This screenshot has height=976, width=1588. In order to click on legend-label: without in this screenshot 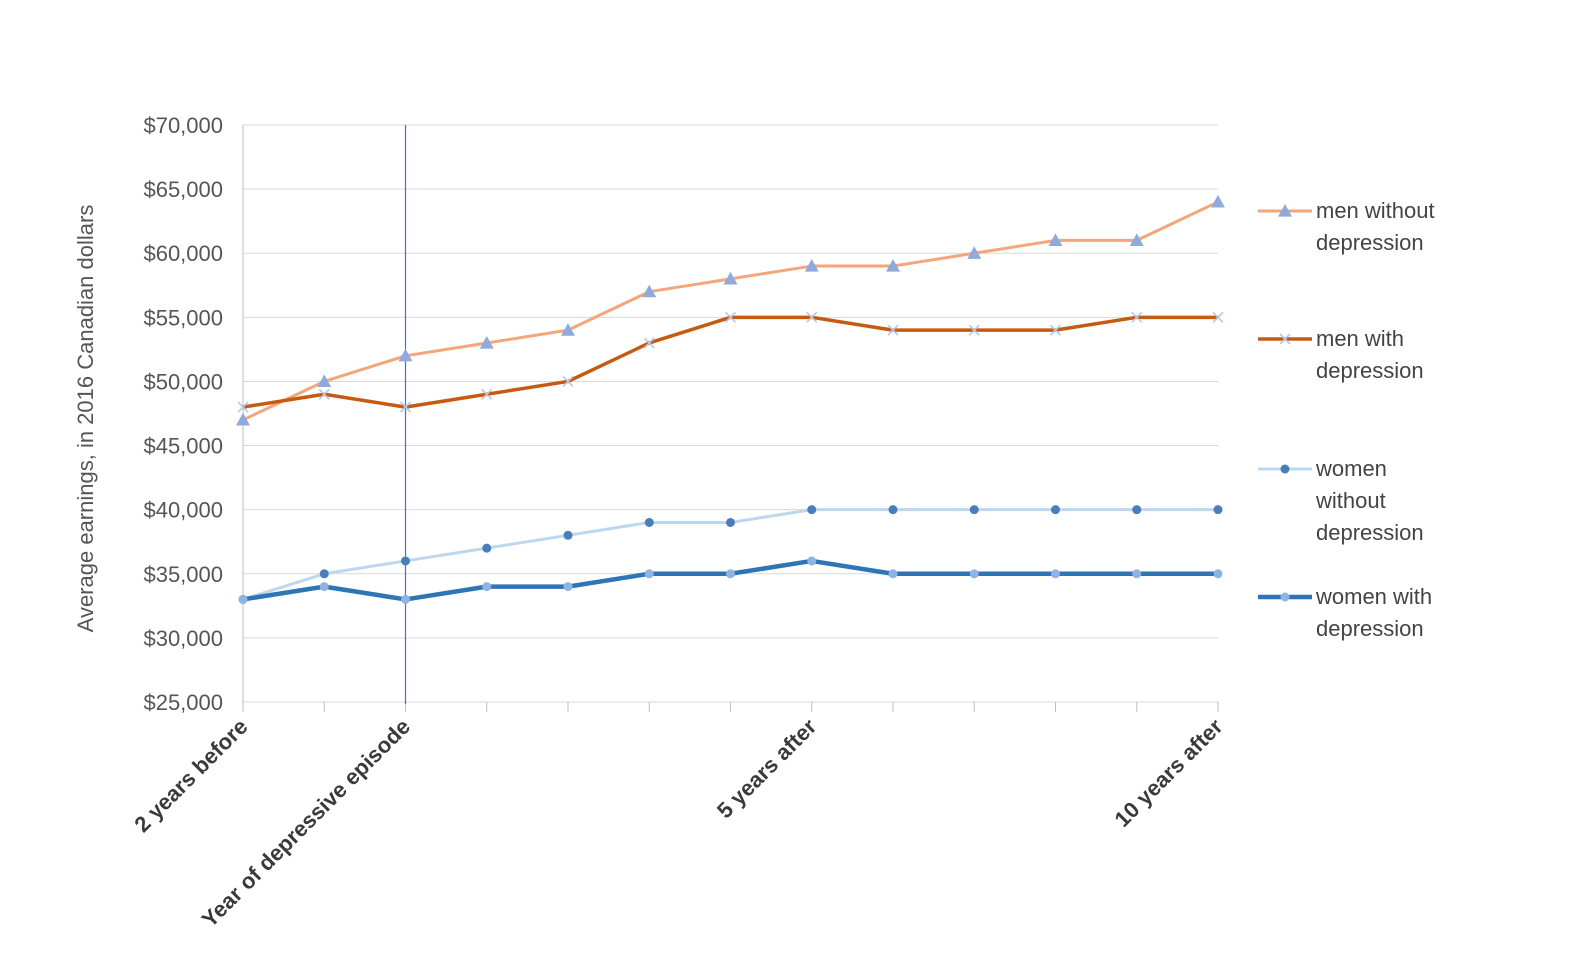, I will do `click(1350, 500)`.